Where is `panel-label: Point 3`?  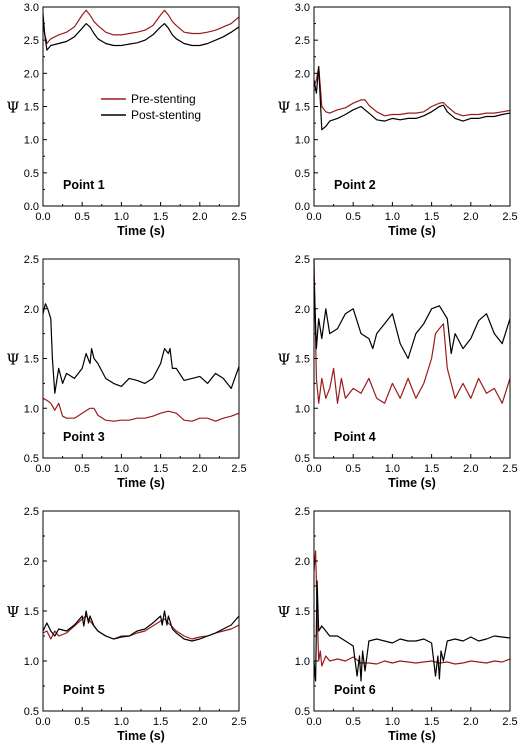
panel-label: Point 3 is located at coordinates (84, 437).